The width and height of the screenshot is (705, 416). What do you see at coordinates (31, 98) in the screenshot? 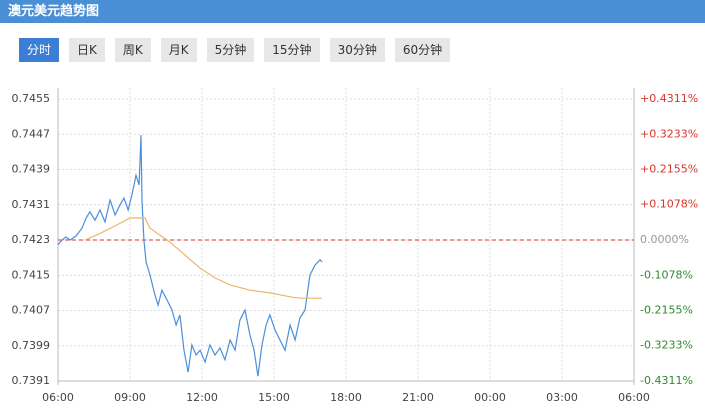
I see `y-tick-label: 0.7455` at bounding box center [31, 98].